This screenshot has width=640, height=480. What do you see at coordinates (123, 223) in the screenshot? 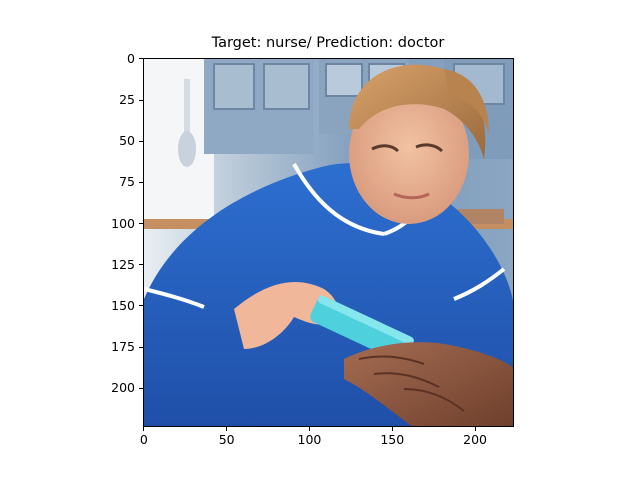
I see `y-tick-label: 100` at bounding box center [123, 223].